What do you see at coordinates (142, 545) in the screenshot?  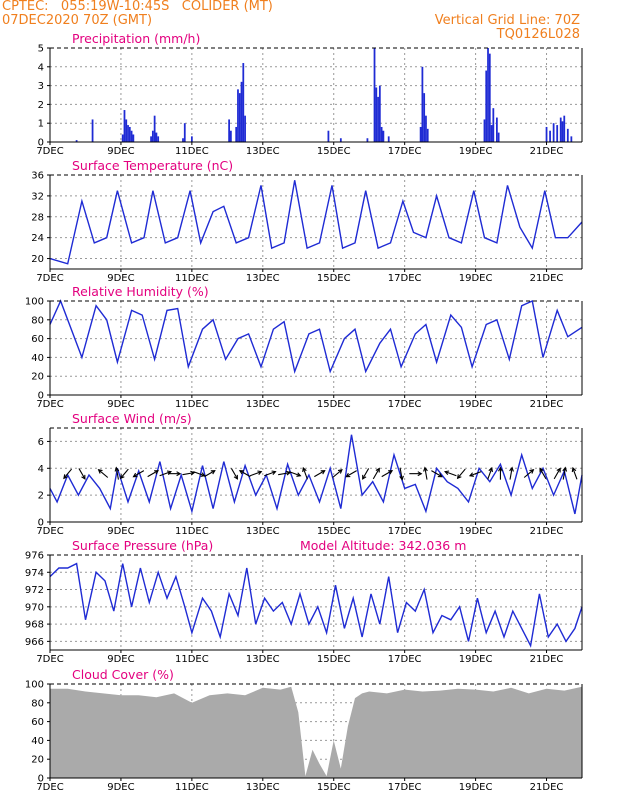 I see `panel-title: Surface Pressure (hPa)` at bounding box center [142, 545].